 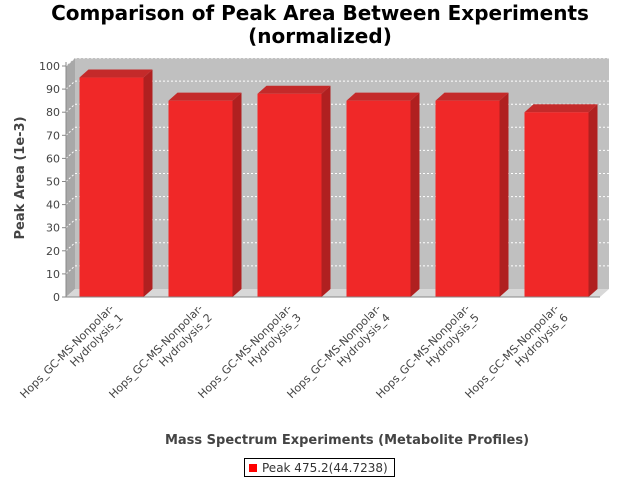 I want to click on y-tick-label: 40, so click(x=53, y=205).